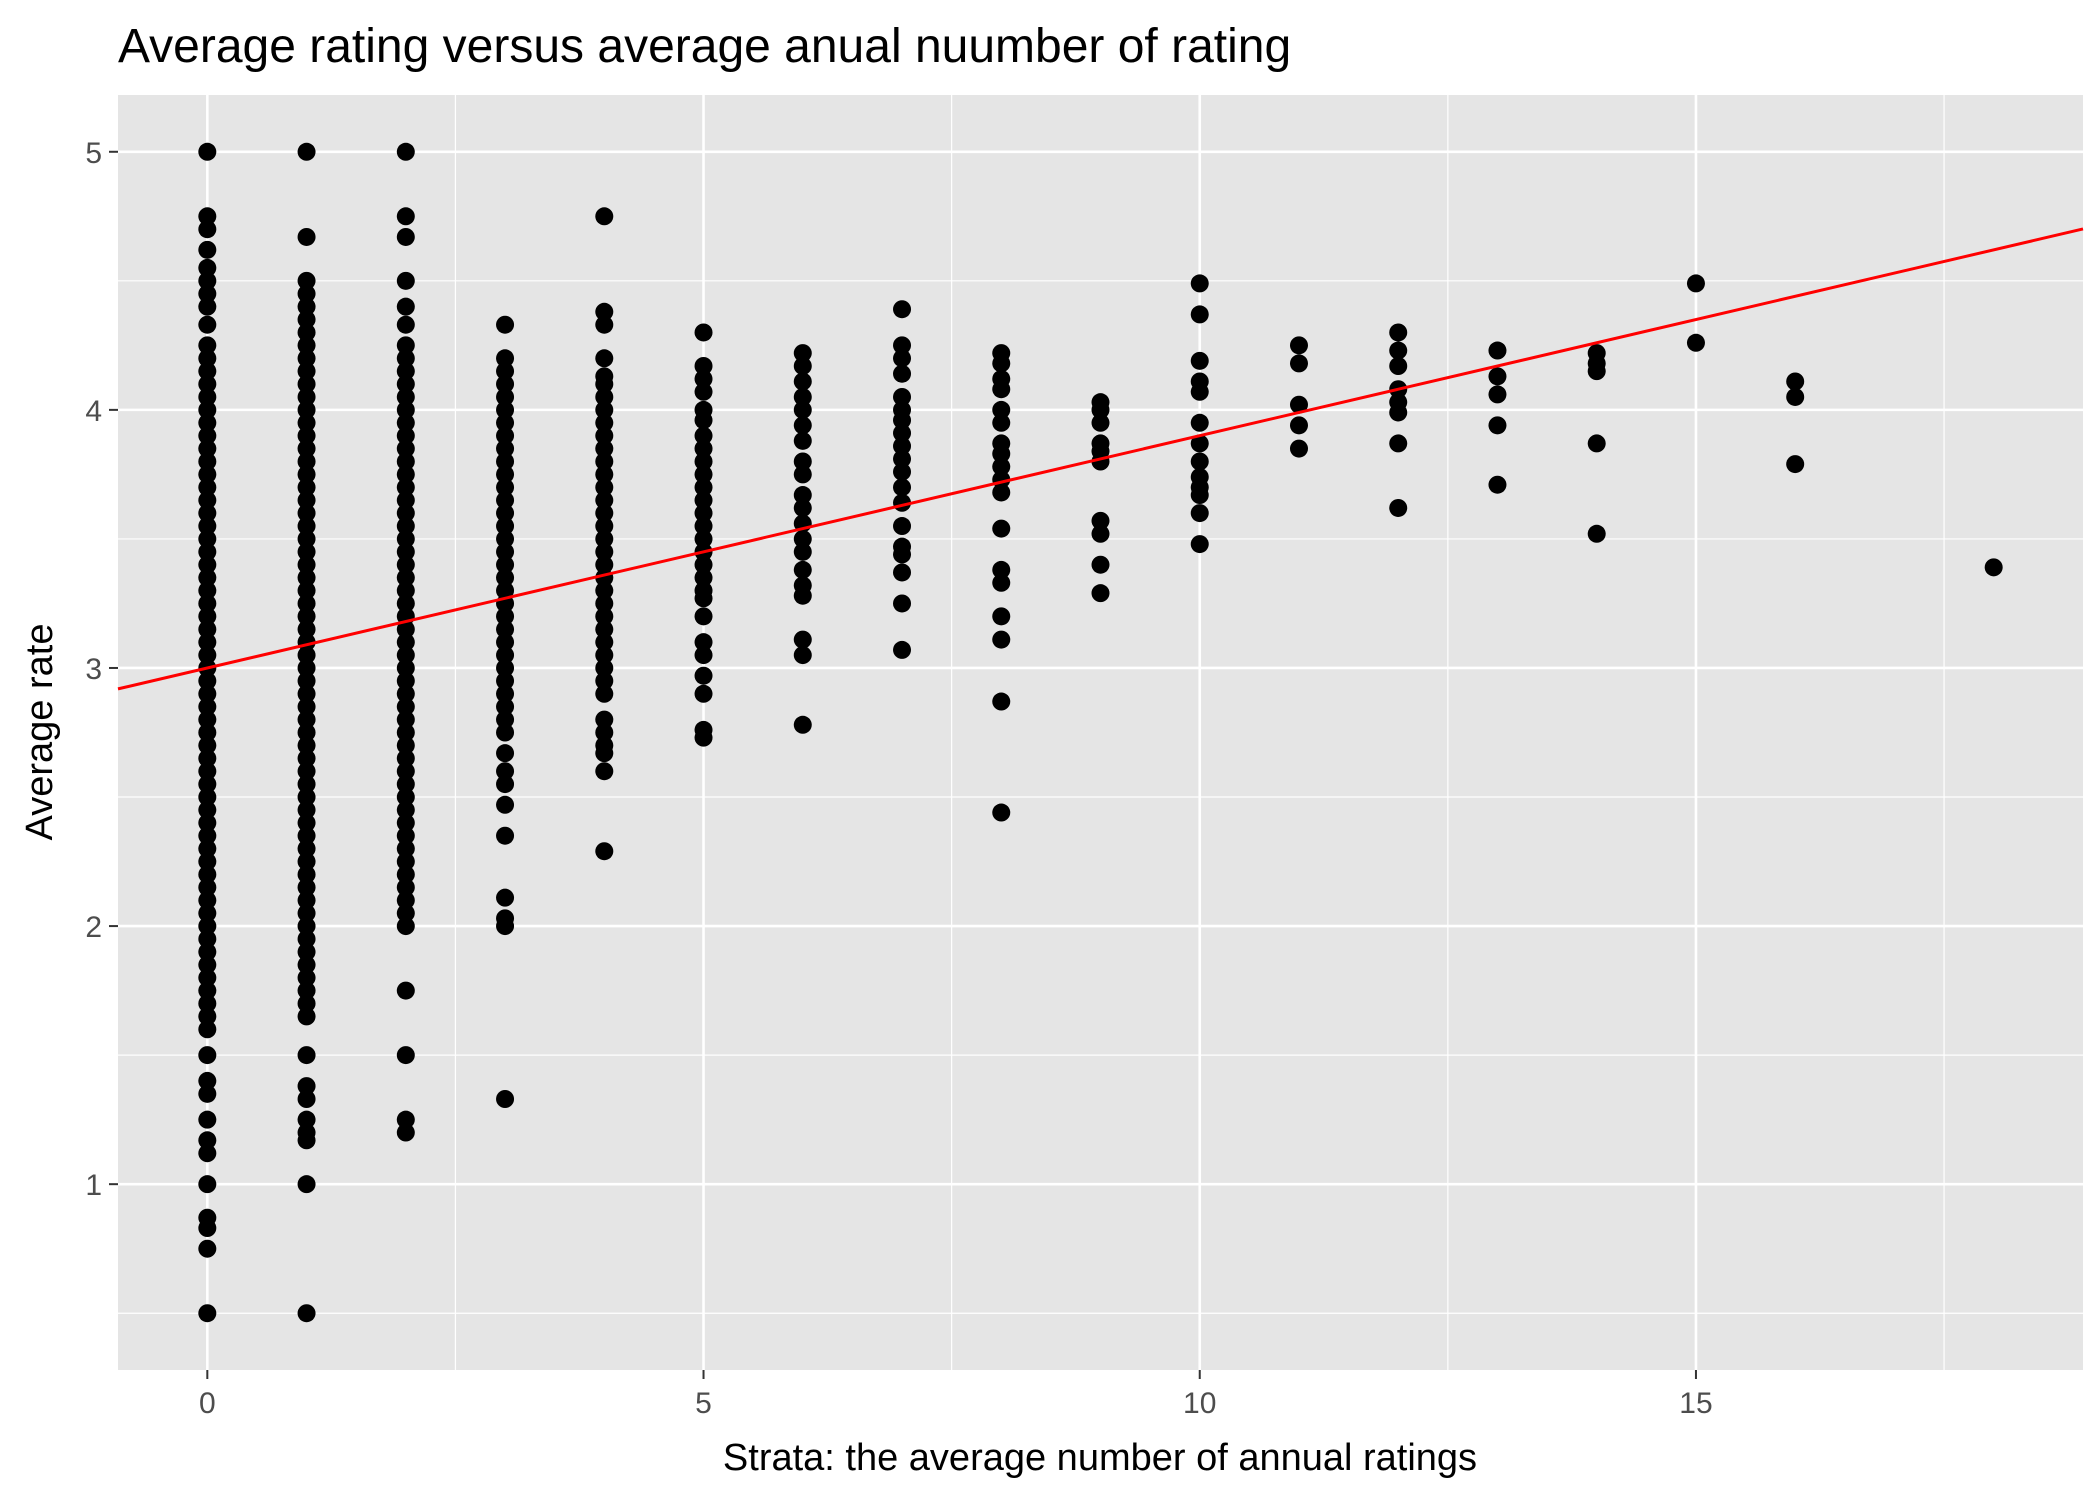 Image resolution: width=2099 pixels, height=1499 pixels. I want to click on y-tick-label: 1, so click(93, 1185).